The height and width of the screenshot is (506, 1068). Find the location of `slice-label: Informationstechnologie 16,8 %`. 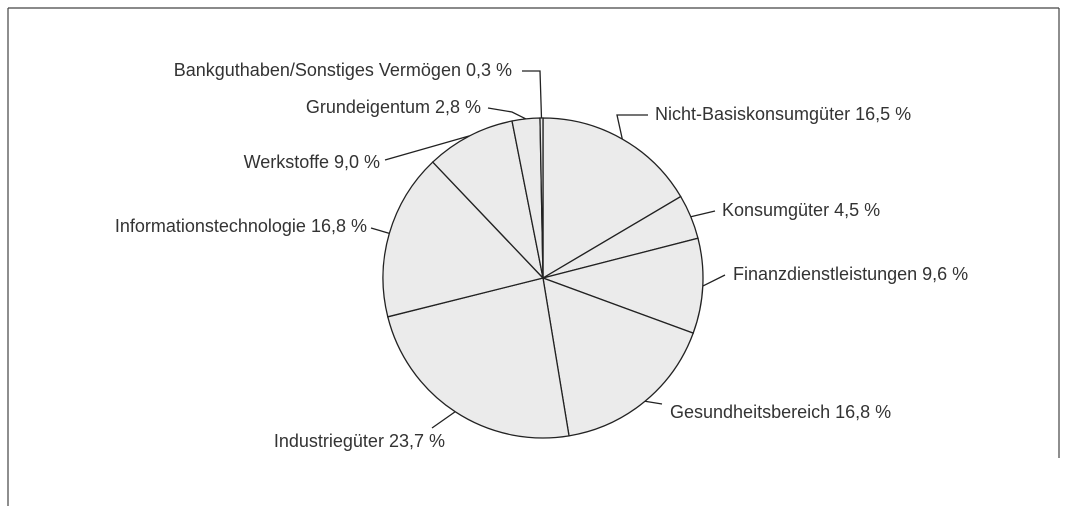

slice-label: Informationstechnologie 16,8 % is located at coordinates (241, 226).